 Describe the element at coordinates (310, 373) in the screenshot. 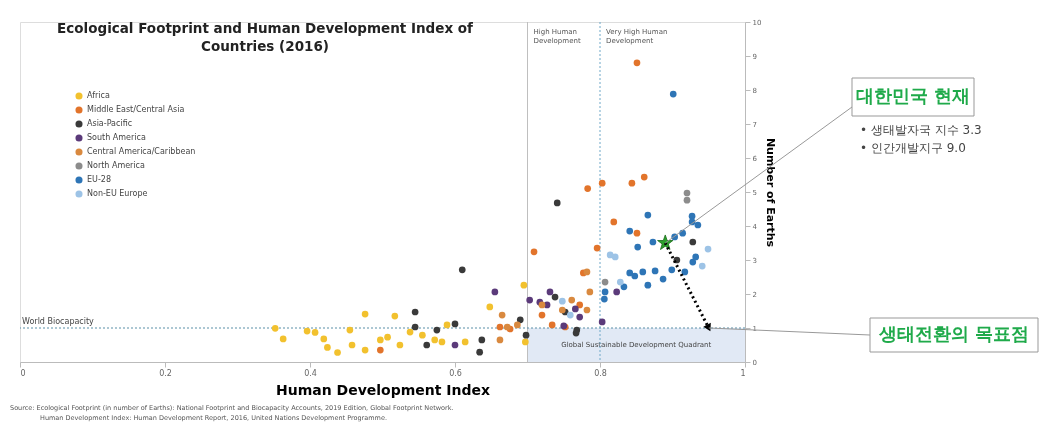

I see `x-tick-label: 0.4` at that location.